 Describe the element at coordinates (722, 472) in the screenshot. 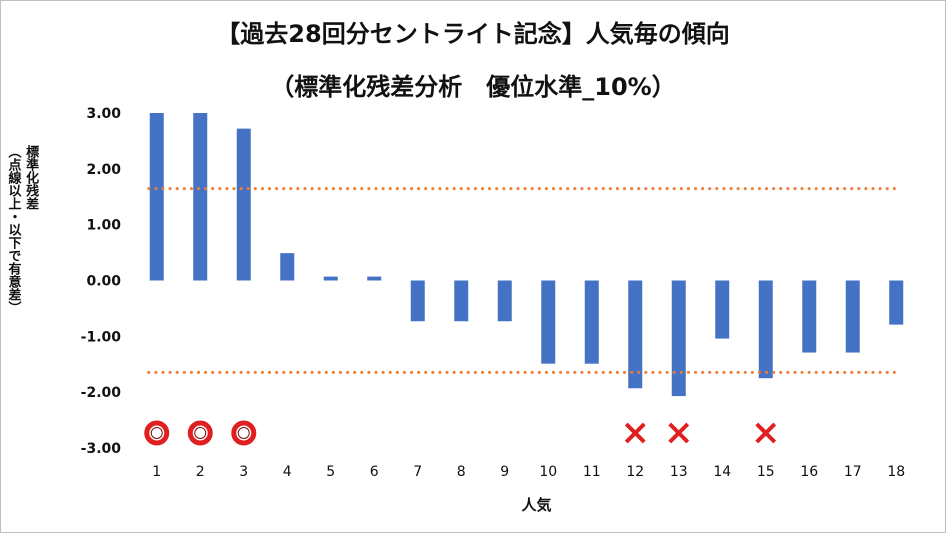

I see `x-tick-label: 14` at that location.